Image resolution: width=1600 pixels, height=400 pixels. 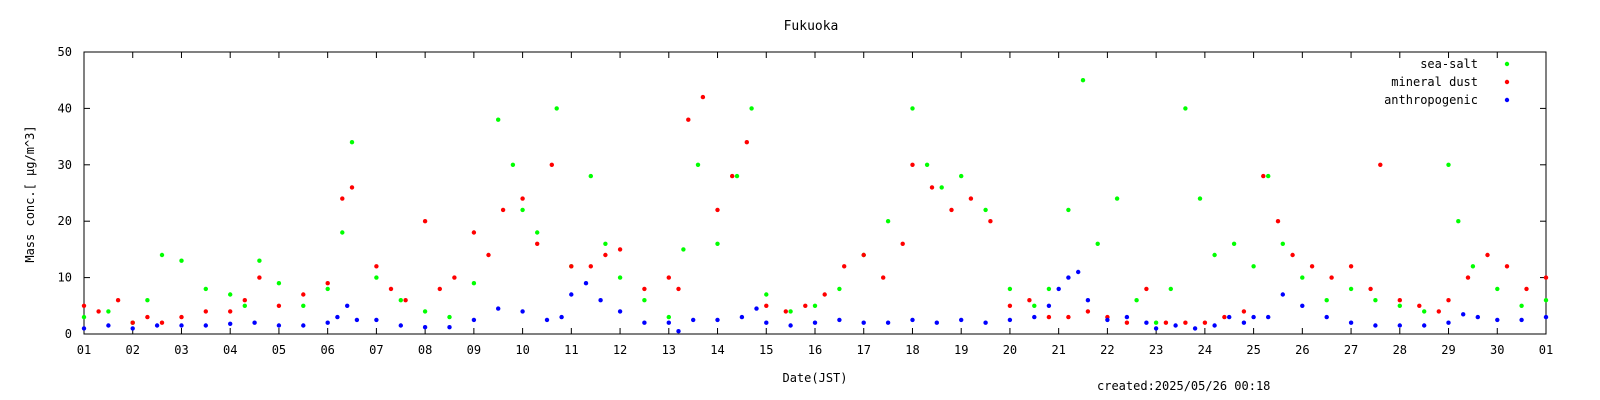 What do you see at coordinates (717, 350) in the screenshot?
I see `x-tick-label: 14` at bounding box center [717, 350].